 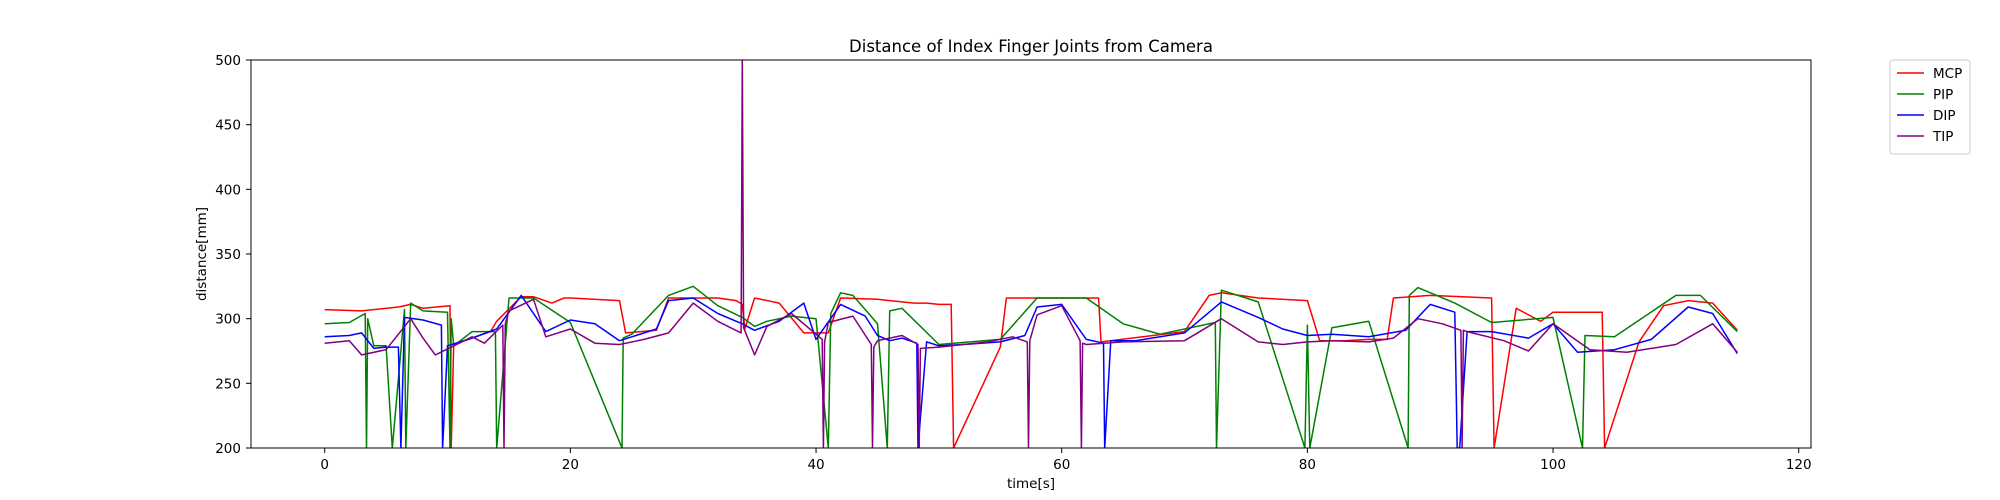 I want to click on x-tick-label: 40, so click(x=815, y=465).